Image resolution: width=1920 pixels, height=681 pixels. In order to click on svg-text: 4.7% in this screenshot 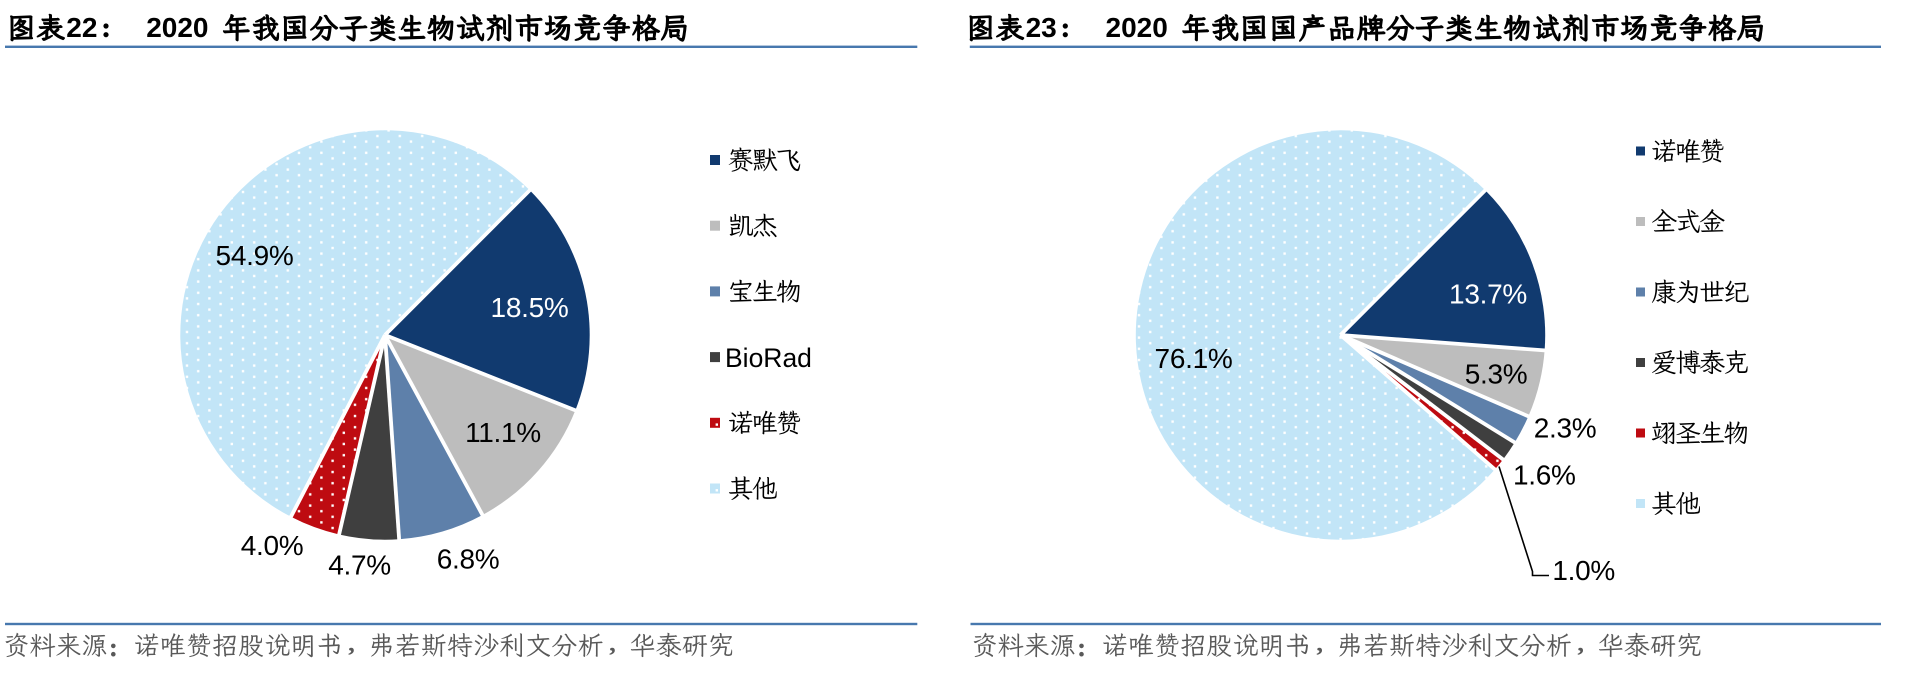, I will do `click(359, 565)`.